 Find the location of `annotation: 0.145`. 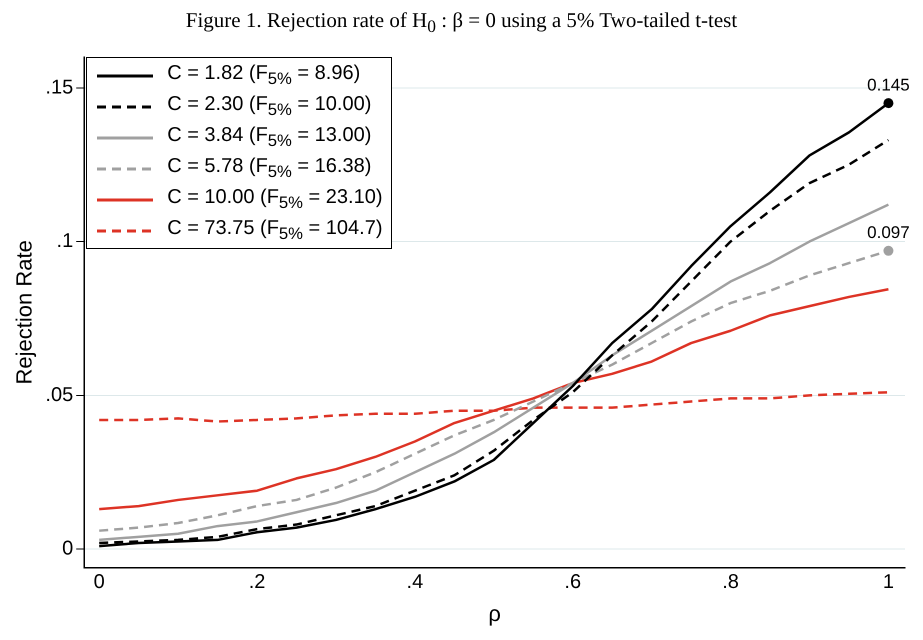

annotation: 0.145 is located at coordinates (888, 84).